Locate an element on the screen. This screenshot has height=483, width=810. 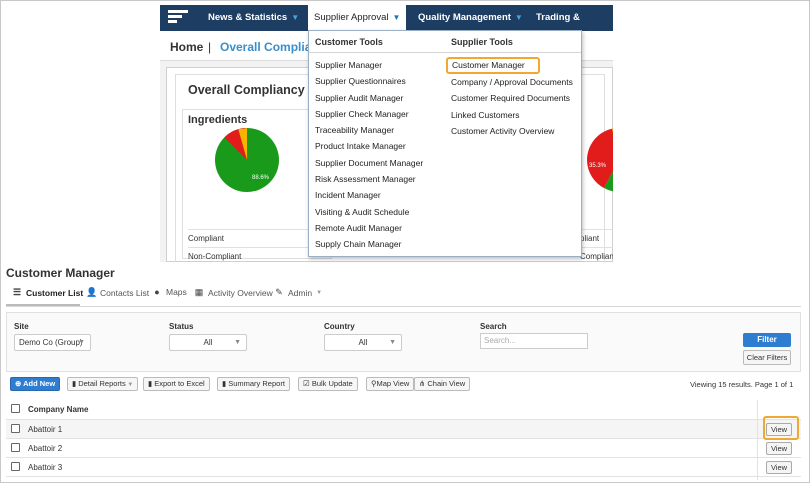
menu-item-linked-customers: Linked Customers is located at coordinates (485, 114).